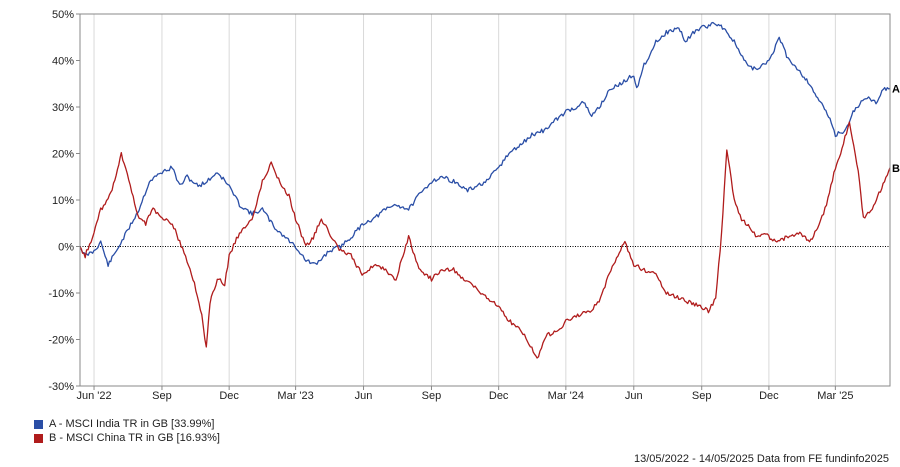 This screenshot has width=900, height=467. Describe the element at coordinates (63, 62) in the screenshot. I see `y-tick-label: 40%` at that location.